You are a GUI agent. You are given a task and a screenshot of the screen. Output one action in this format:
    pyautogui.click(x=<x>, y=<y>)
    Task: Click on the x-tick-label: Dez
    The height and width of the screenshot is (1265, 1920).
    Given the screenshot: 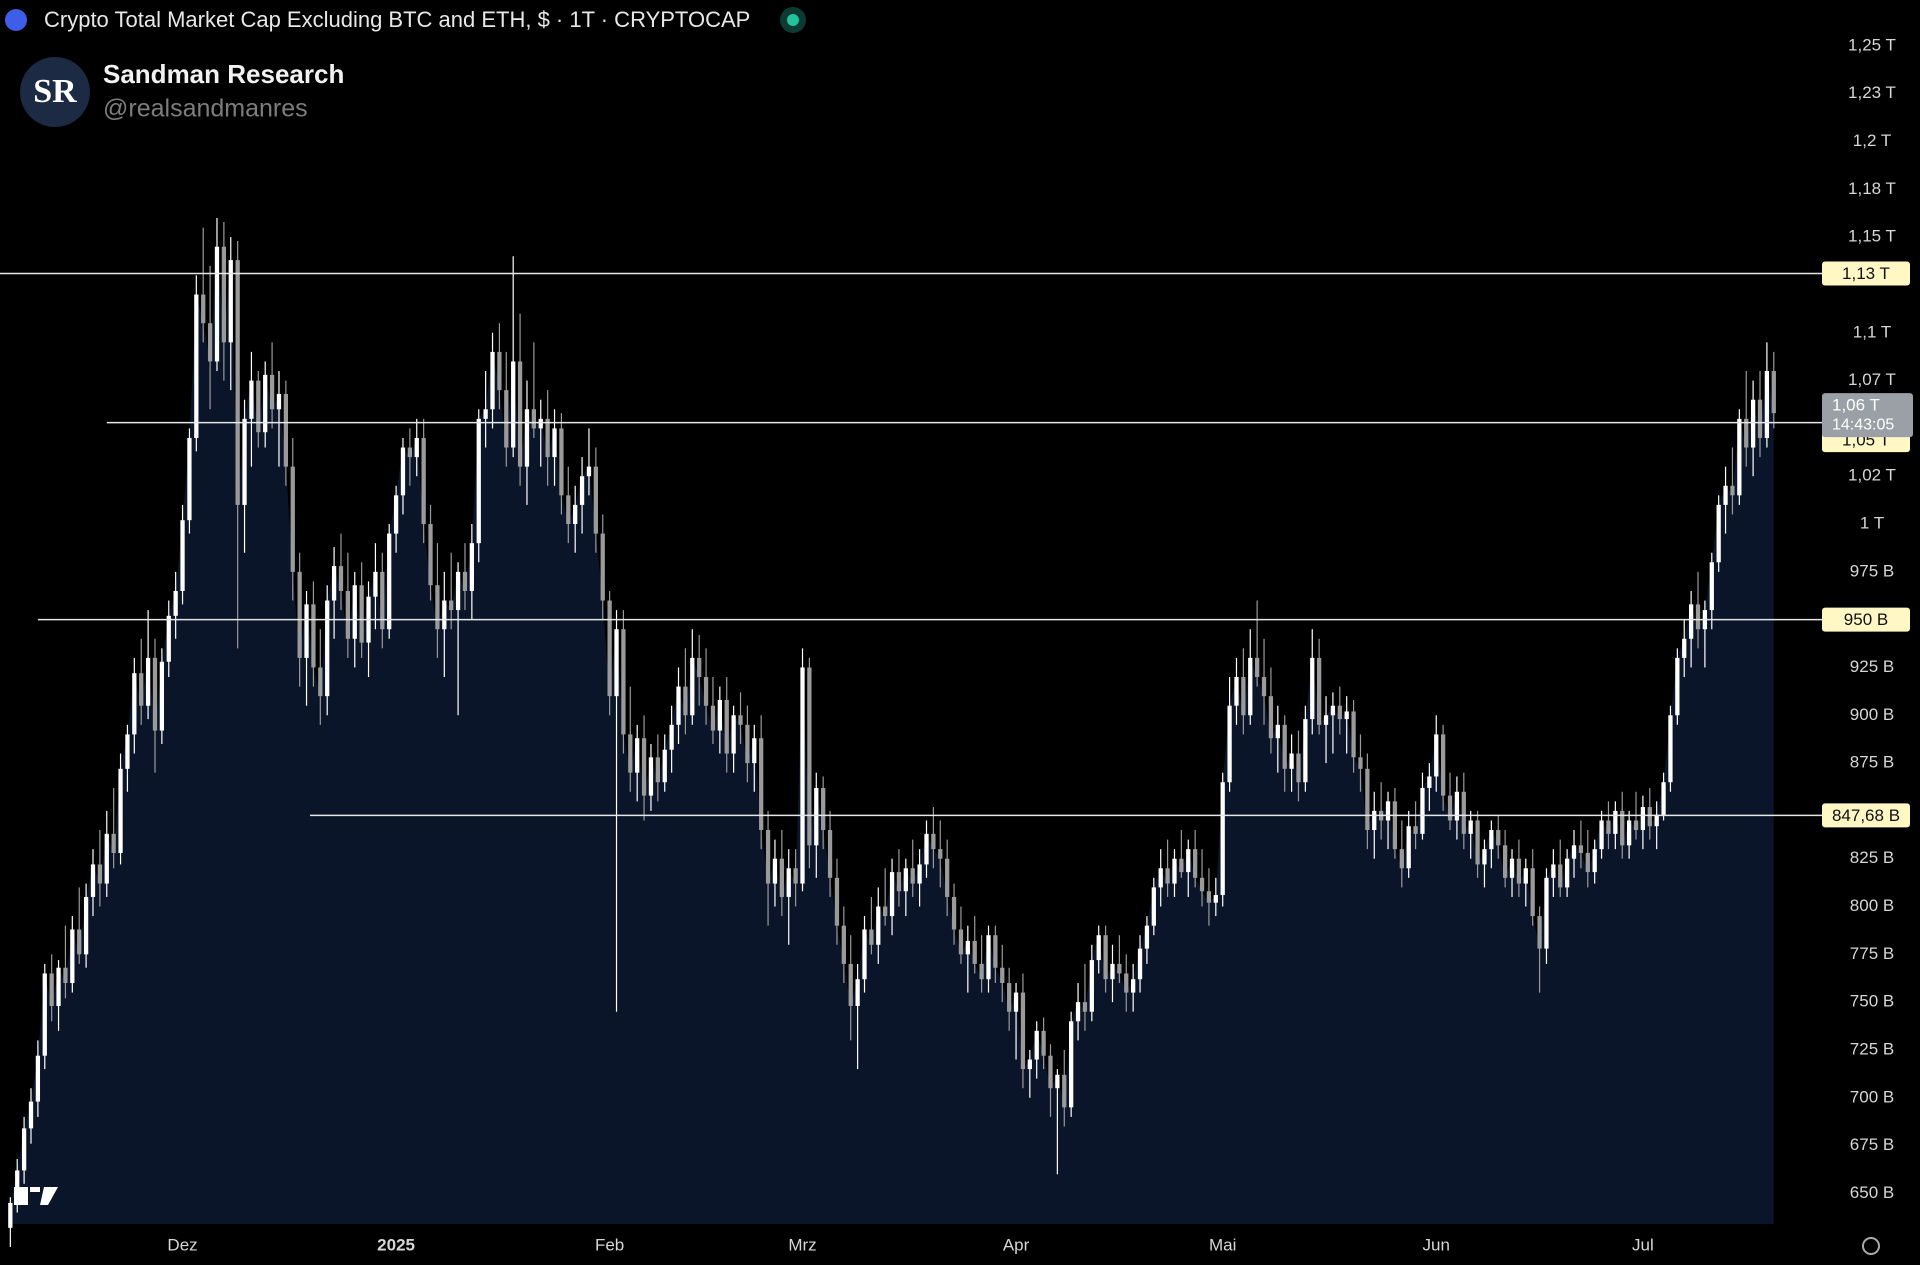 What is the action you would take?
    pyautogui.click(x=182, y=1244)
    